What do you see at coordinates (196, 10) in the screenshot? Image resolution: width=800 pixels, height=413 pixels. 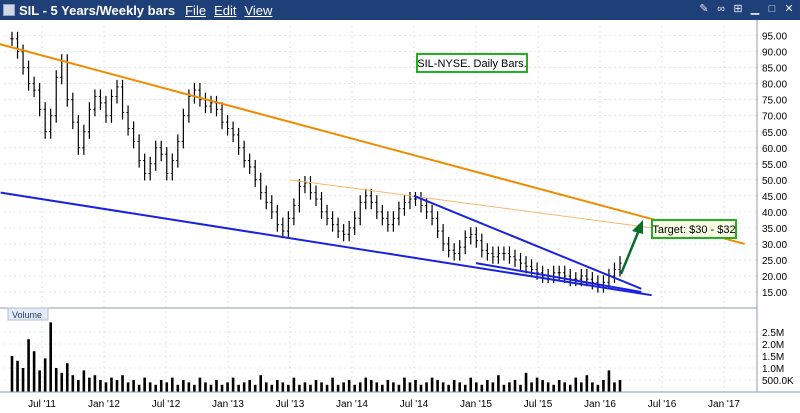 I see `menu-file: File` at bounding box center [196, 10].